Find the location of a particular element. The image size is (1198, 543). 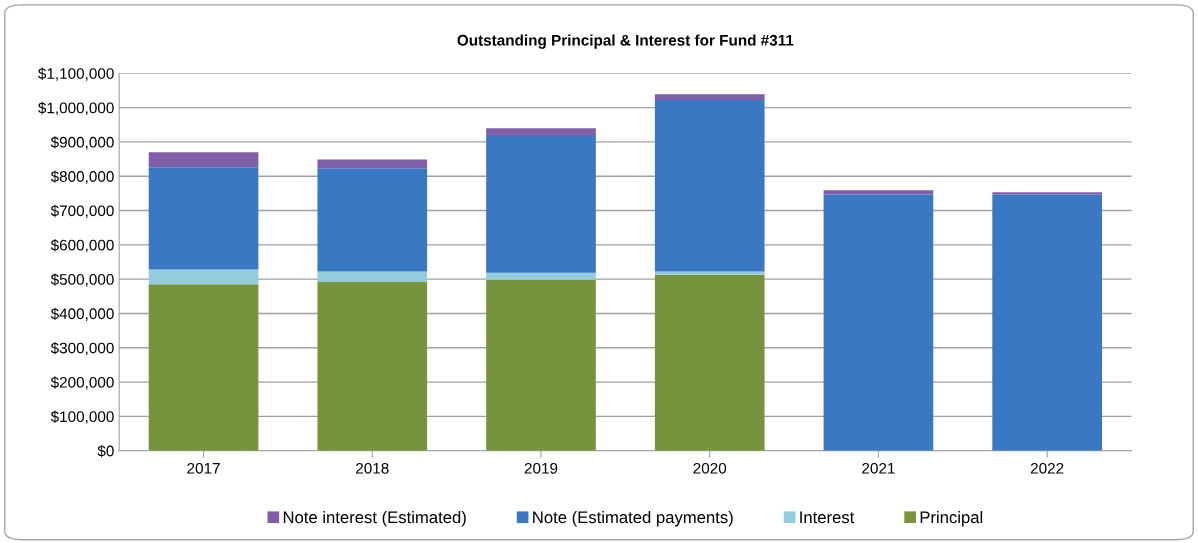

y-tick-label: $300,000 is located at coordinates (82, 348).